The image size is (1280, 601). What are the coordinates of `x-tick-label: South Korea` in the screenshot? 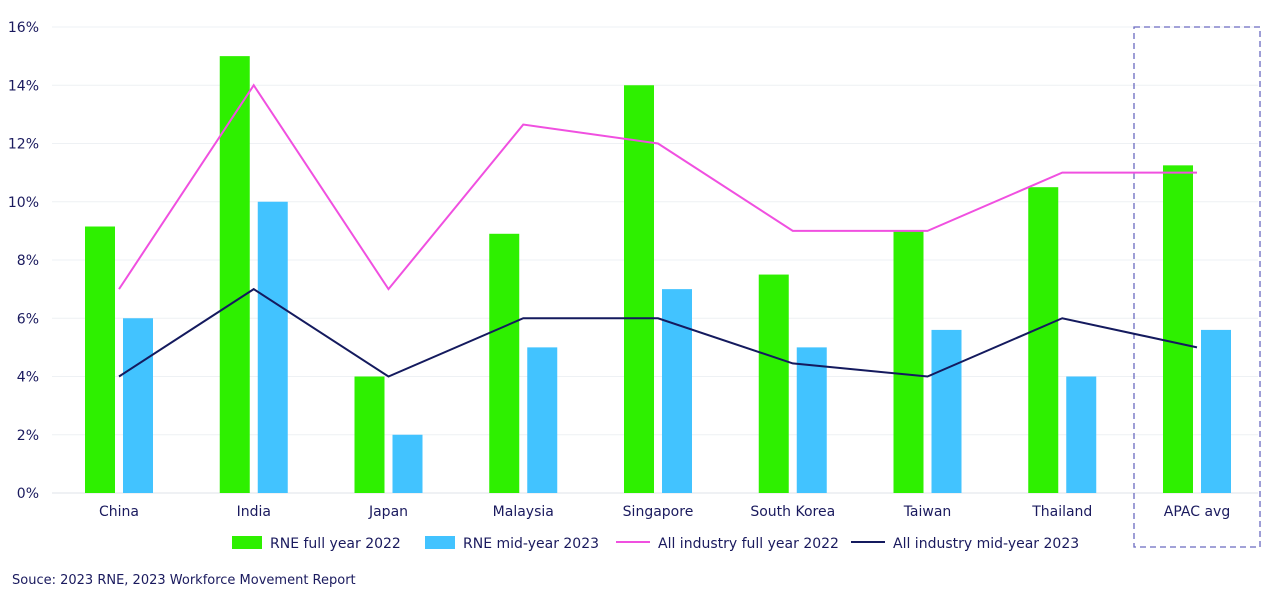 It's located at (792, 512).